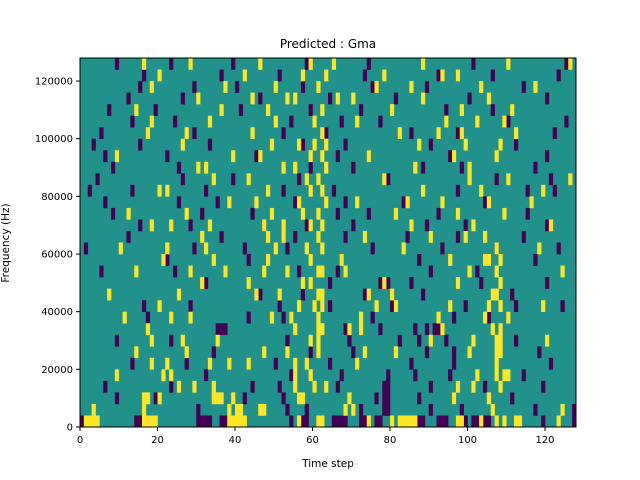  I want to click on x-tick-label: 100, so click(467, 440).